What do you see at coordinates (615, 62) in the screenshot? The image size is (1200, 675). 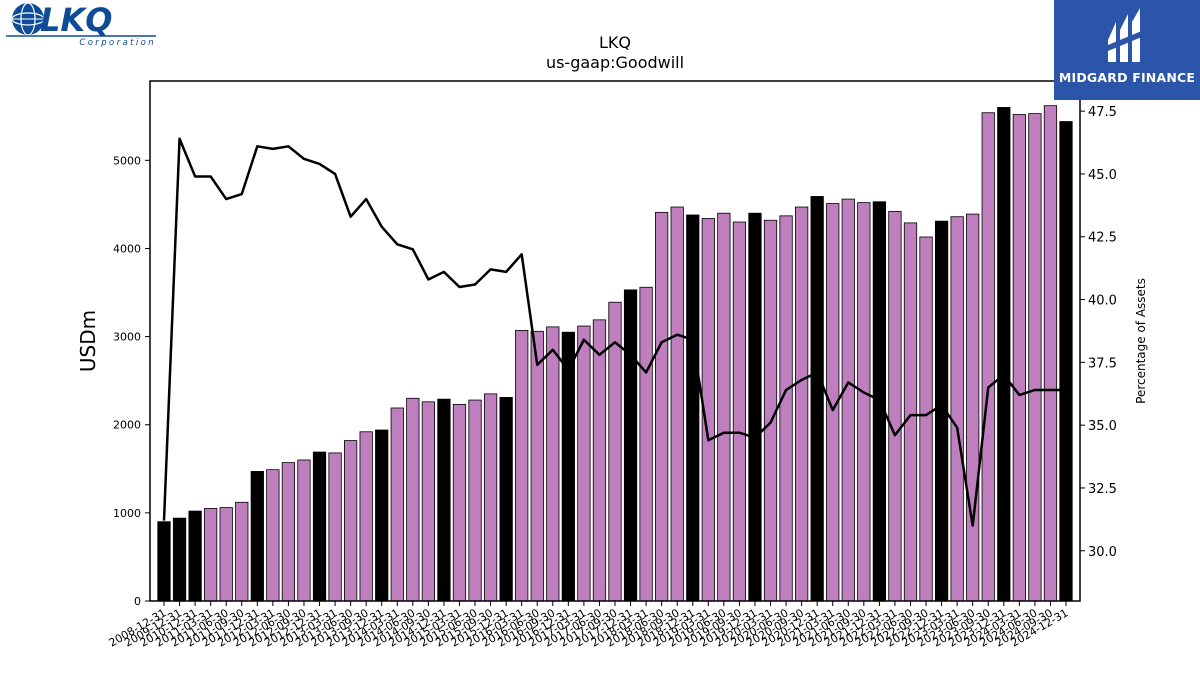 I see `chart-subtitle: us-gaap:Goodwill` at bounding box center [615, 62].